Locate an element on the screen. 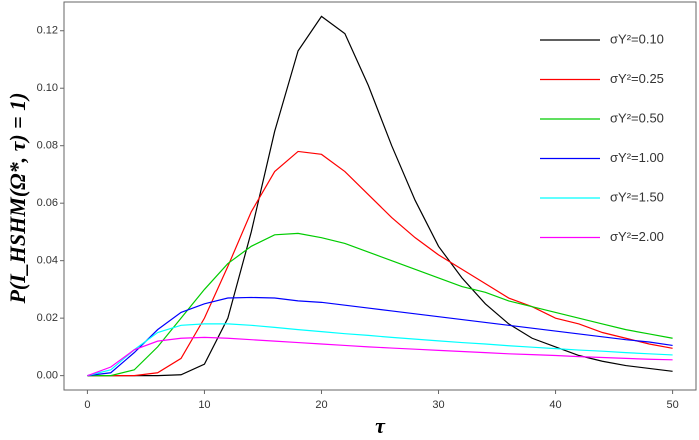 The width and height of the screenshot is (699, 440). legend-label: σY²=1.00 is located at coordinates (637, 157).